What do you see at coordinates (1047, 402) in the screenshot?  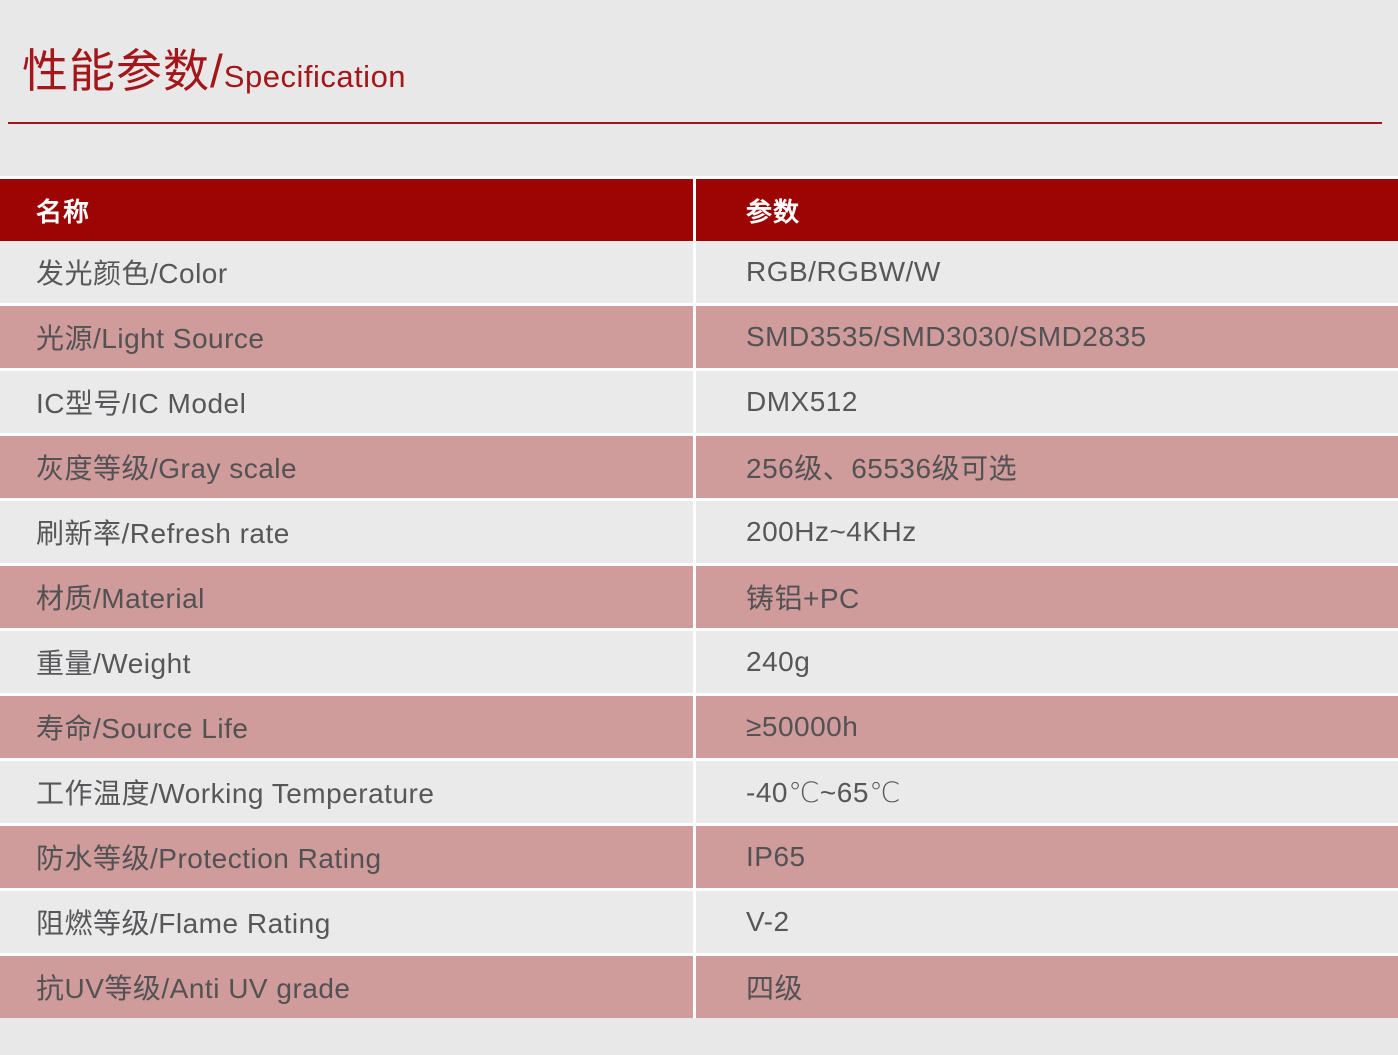 I see `row-value-cell: DMX512` at bounding box center [1047, 402].